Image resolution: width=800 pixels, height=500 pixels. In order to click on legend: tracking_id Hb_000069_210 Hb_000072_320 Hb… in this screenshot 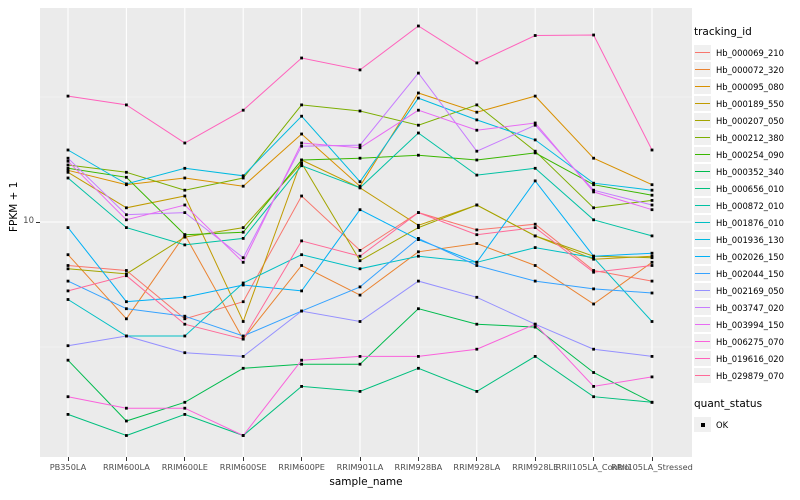, I will do `click(746, 229)`.